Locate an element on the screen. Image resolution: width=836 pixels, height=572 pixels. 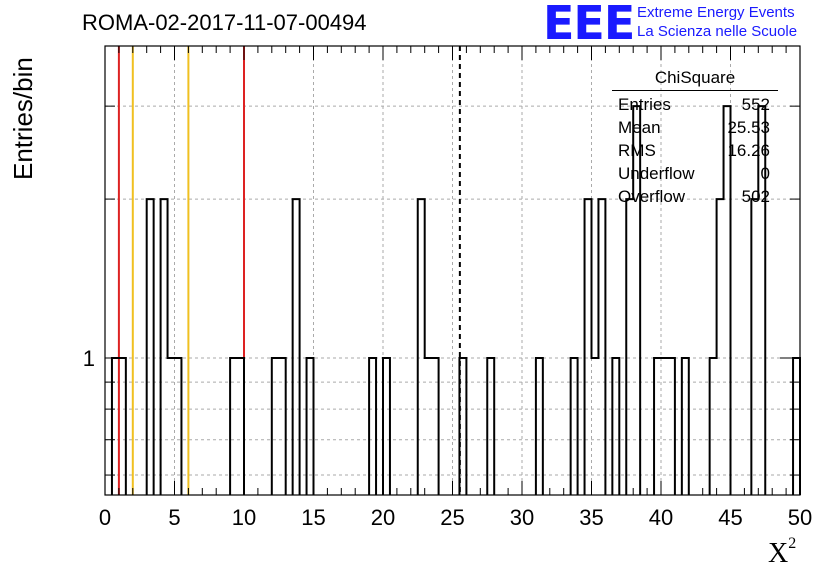
eee-logo-icon: EEE is located at coordinates (589, 25).